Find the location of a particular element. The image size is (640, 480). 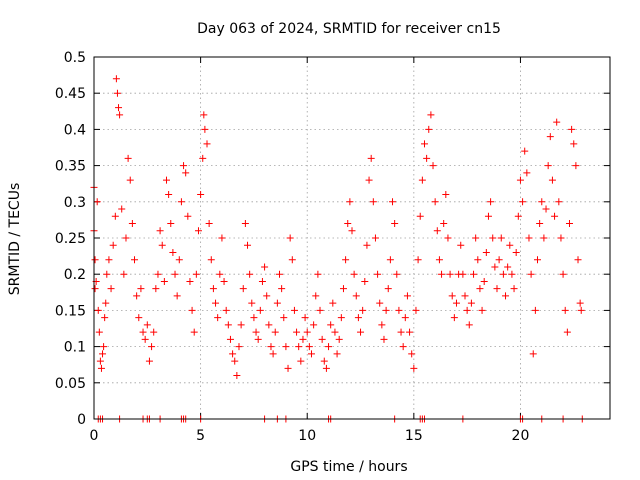

y-tick-label: 0.05 is located at coordinates (70, 384).